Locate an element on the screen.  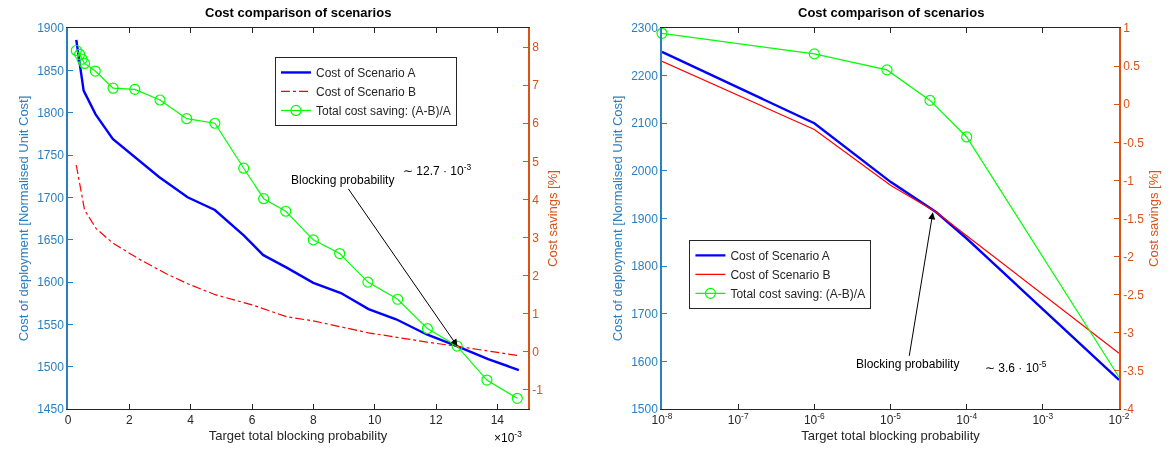
text: ×10$^{-3}$ is located at coordinates (508, 437).